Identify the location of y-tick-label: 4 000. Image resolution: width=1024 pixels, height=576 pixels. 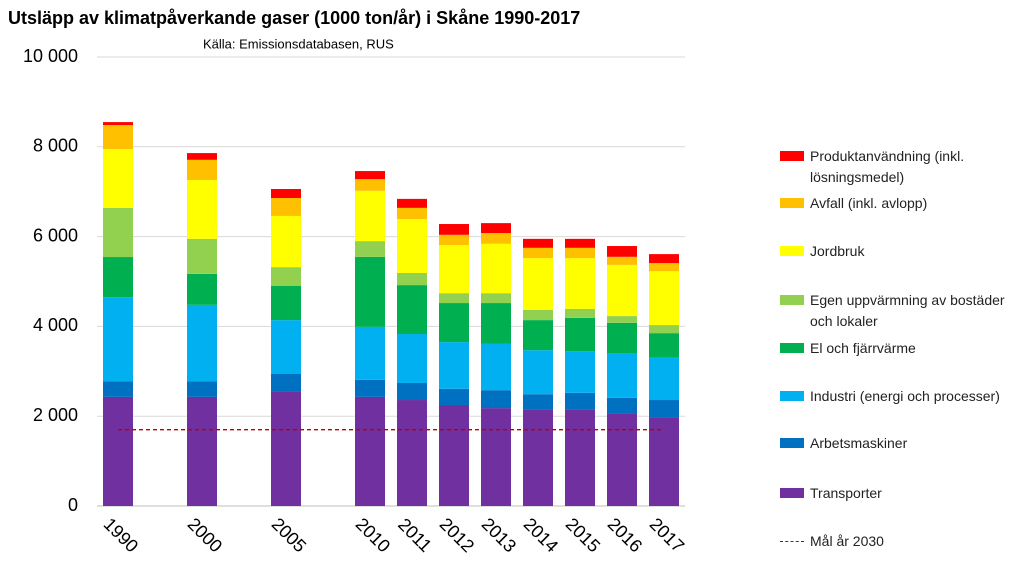
(55, 325).